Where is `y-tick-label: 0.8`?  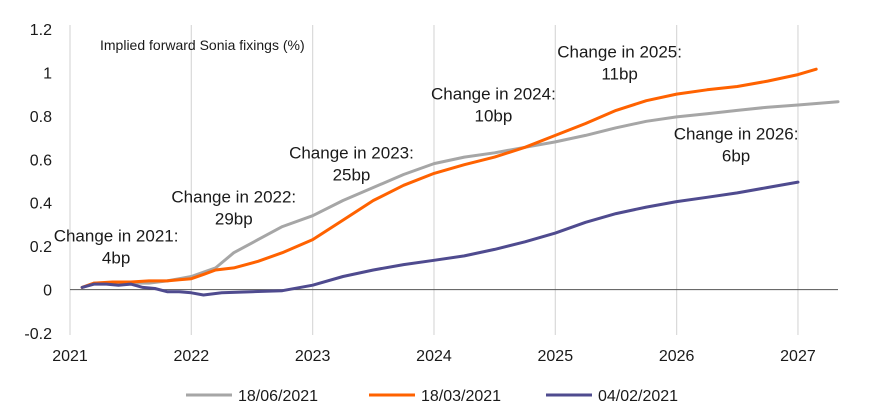 y-tick-label: 0.8 is located at coordinates (41, 117).